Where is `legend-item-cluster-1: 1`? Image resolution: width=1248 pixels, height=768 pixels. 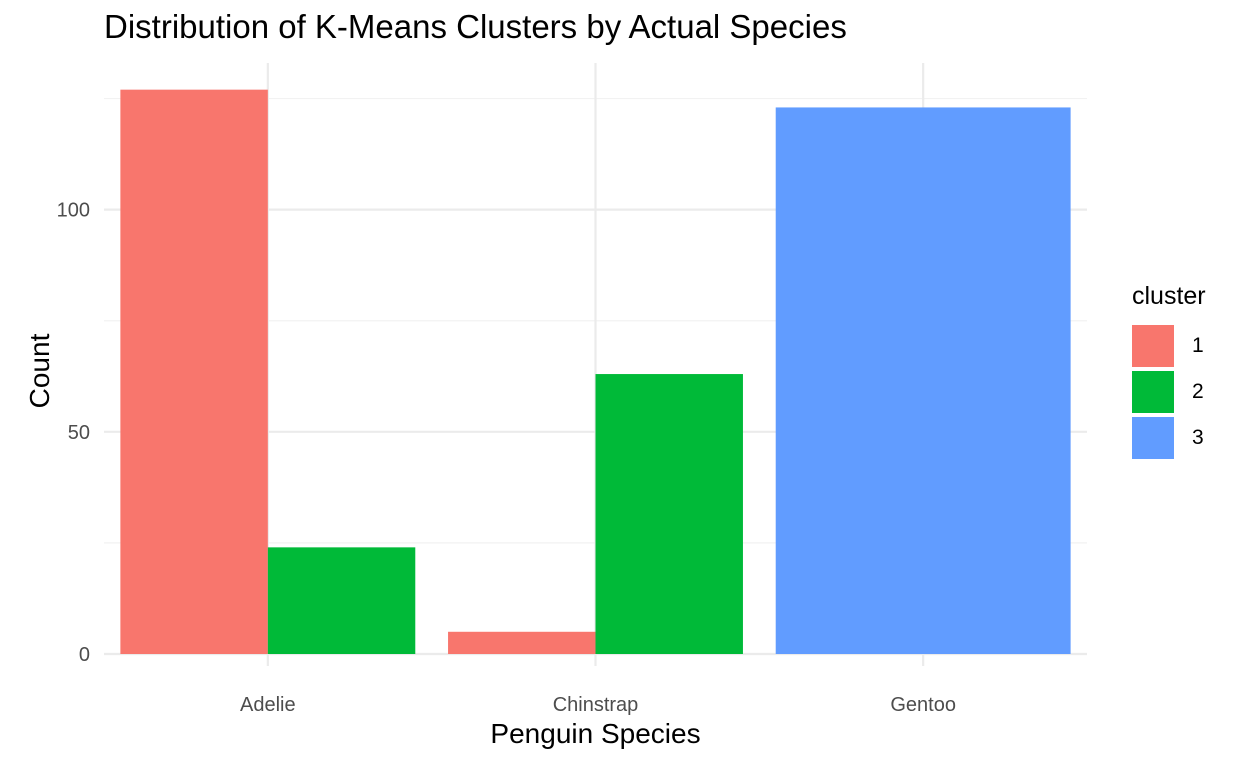 legend-item-cluster-1: 1 is located at coordinates (1169, 346).